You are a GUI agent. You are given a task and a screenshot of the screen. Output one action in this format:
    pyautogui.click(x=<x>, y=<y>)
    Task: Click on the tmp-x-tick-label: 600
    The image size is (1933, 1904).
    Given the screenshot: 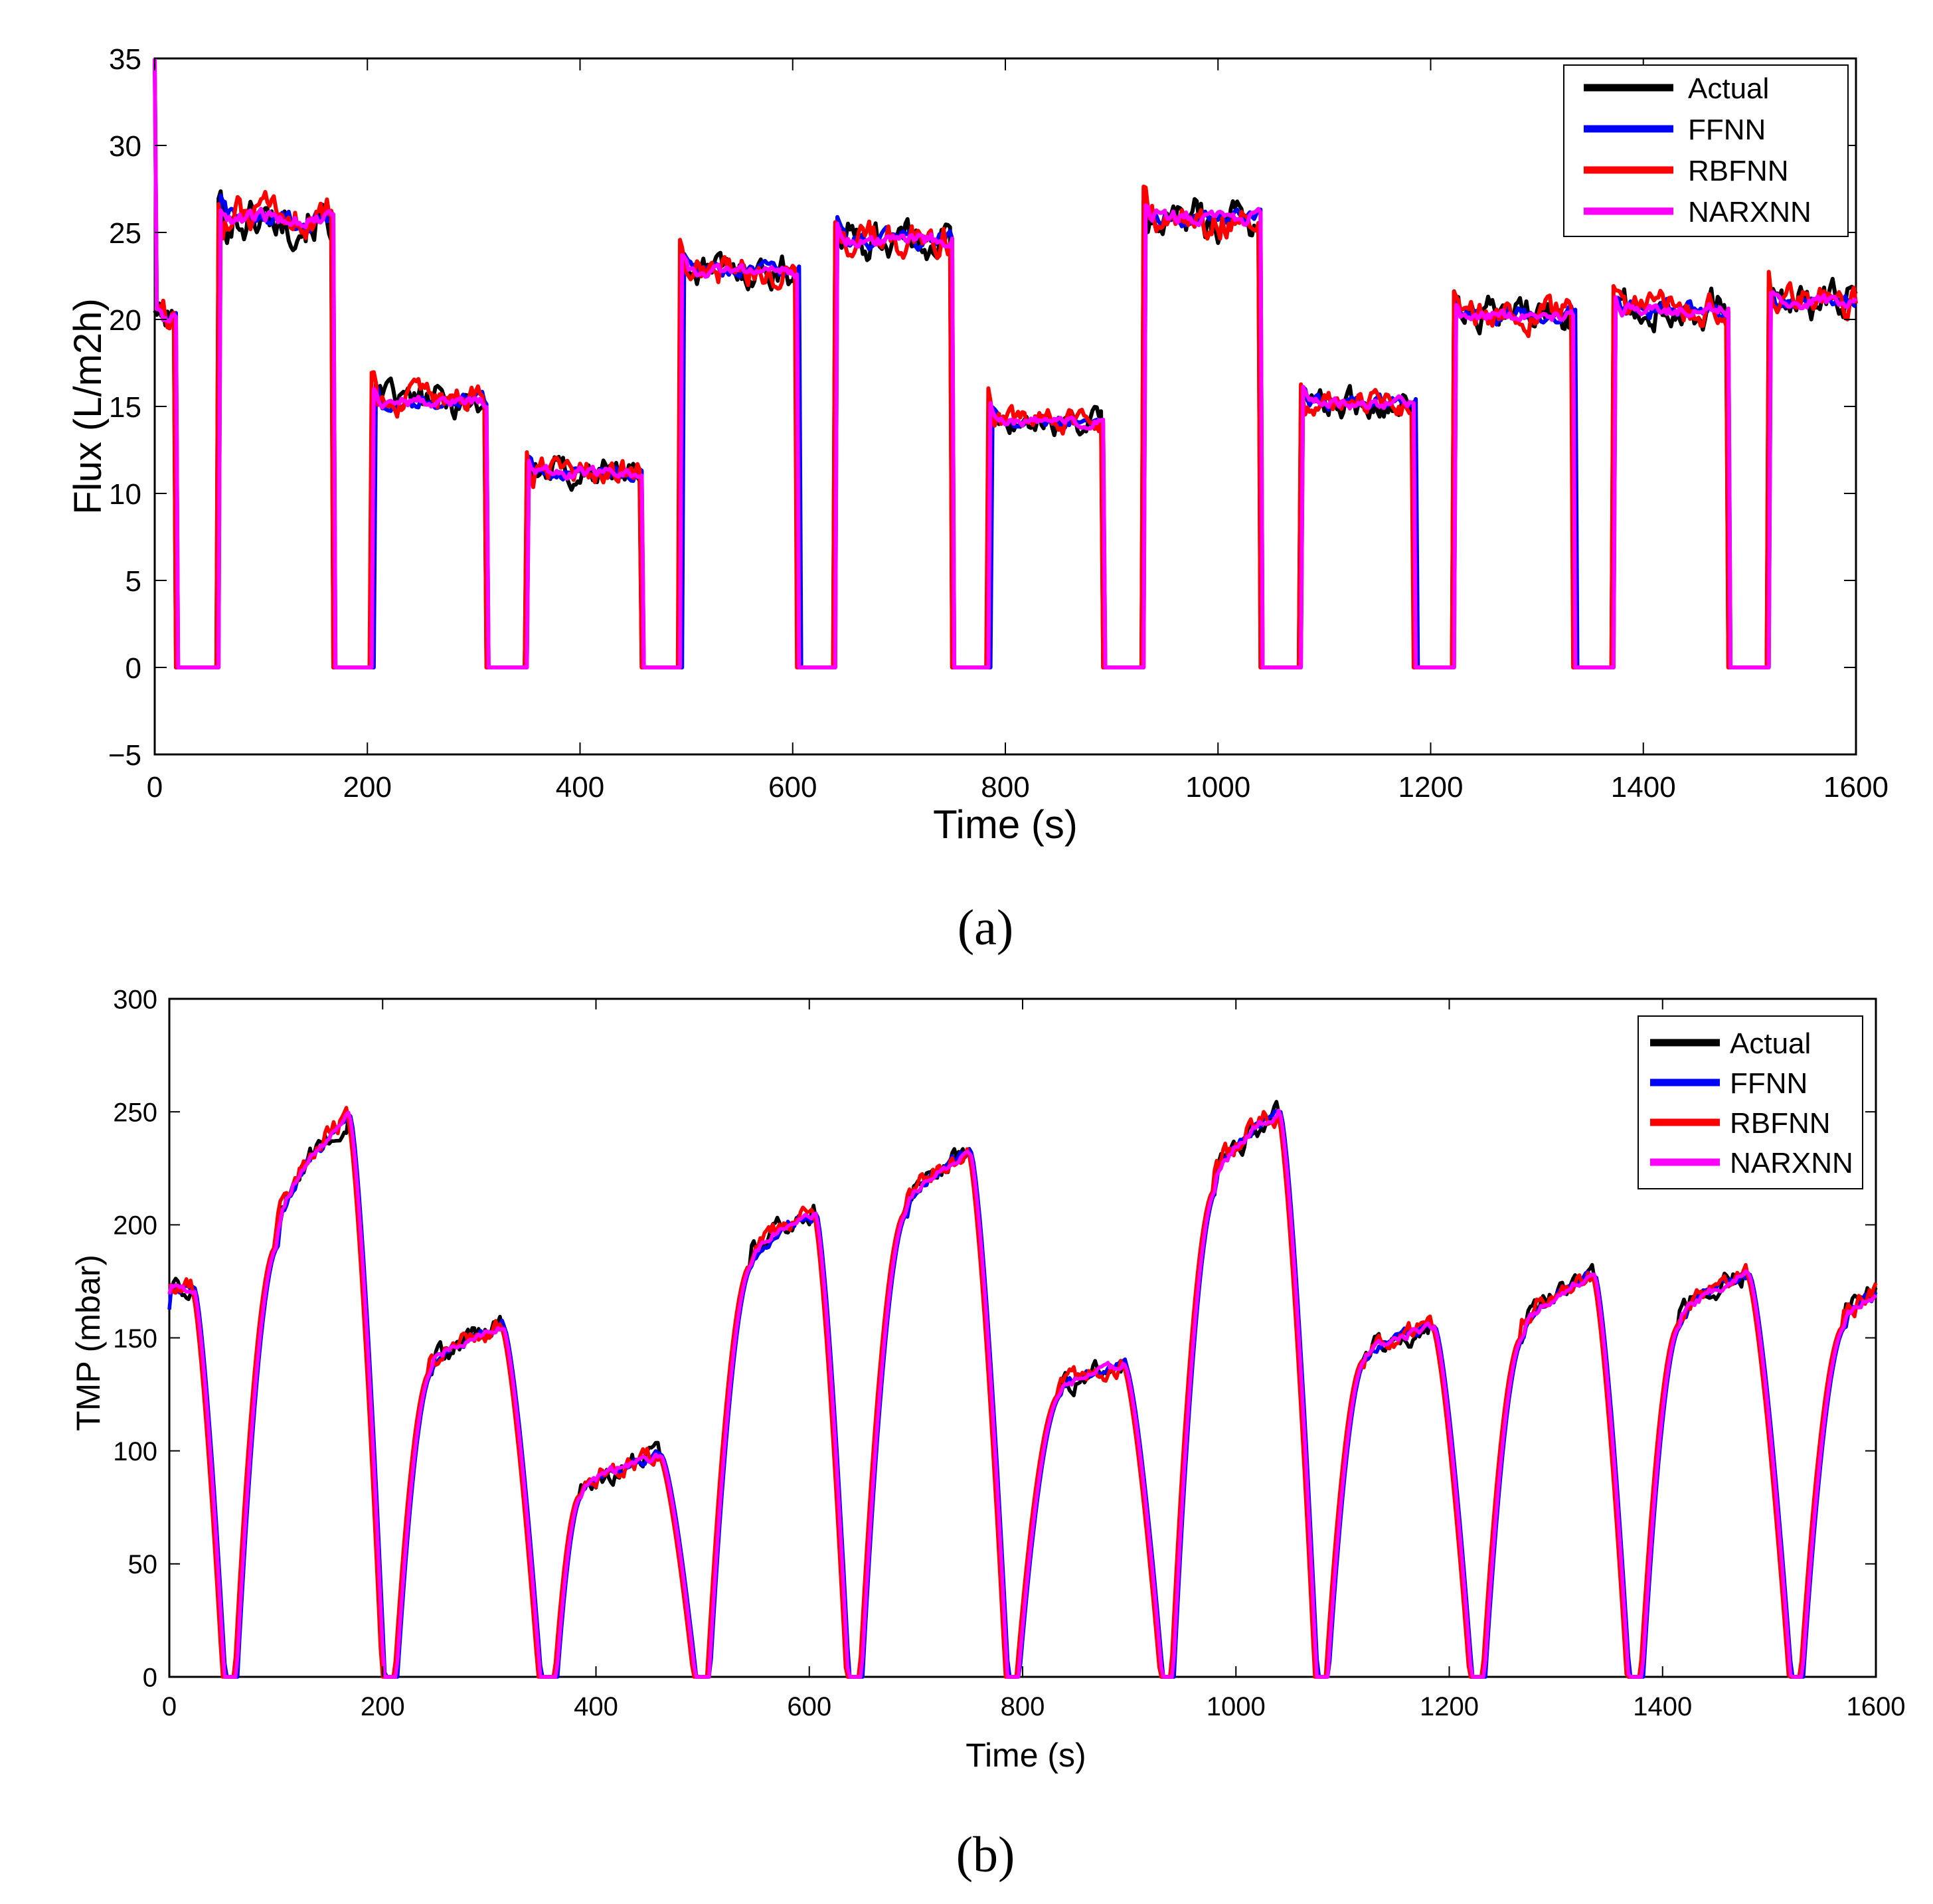 What is the action you would take?
    pyautogui.click(x=809, y=1706)
    